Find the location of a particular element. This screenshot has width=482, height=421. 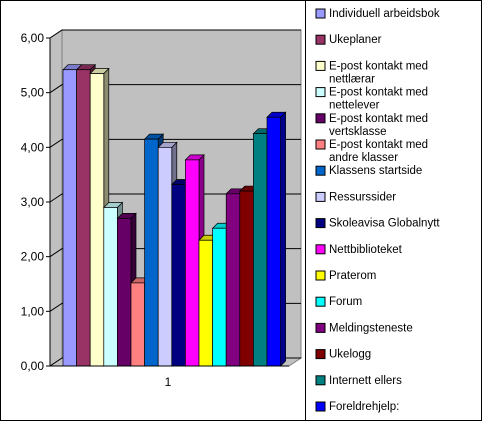

legend-item: Praterom is located at coordinates (345, 276).